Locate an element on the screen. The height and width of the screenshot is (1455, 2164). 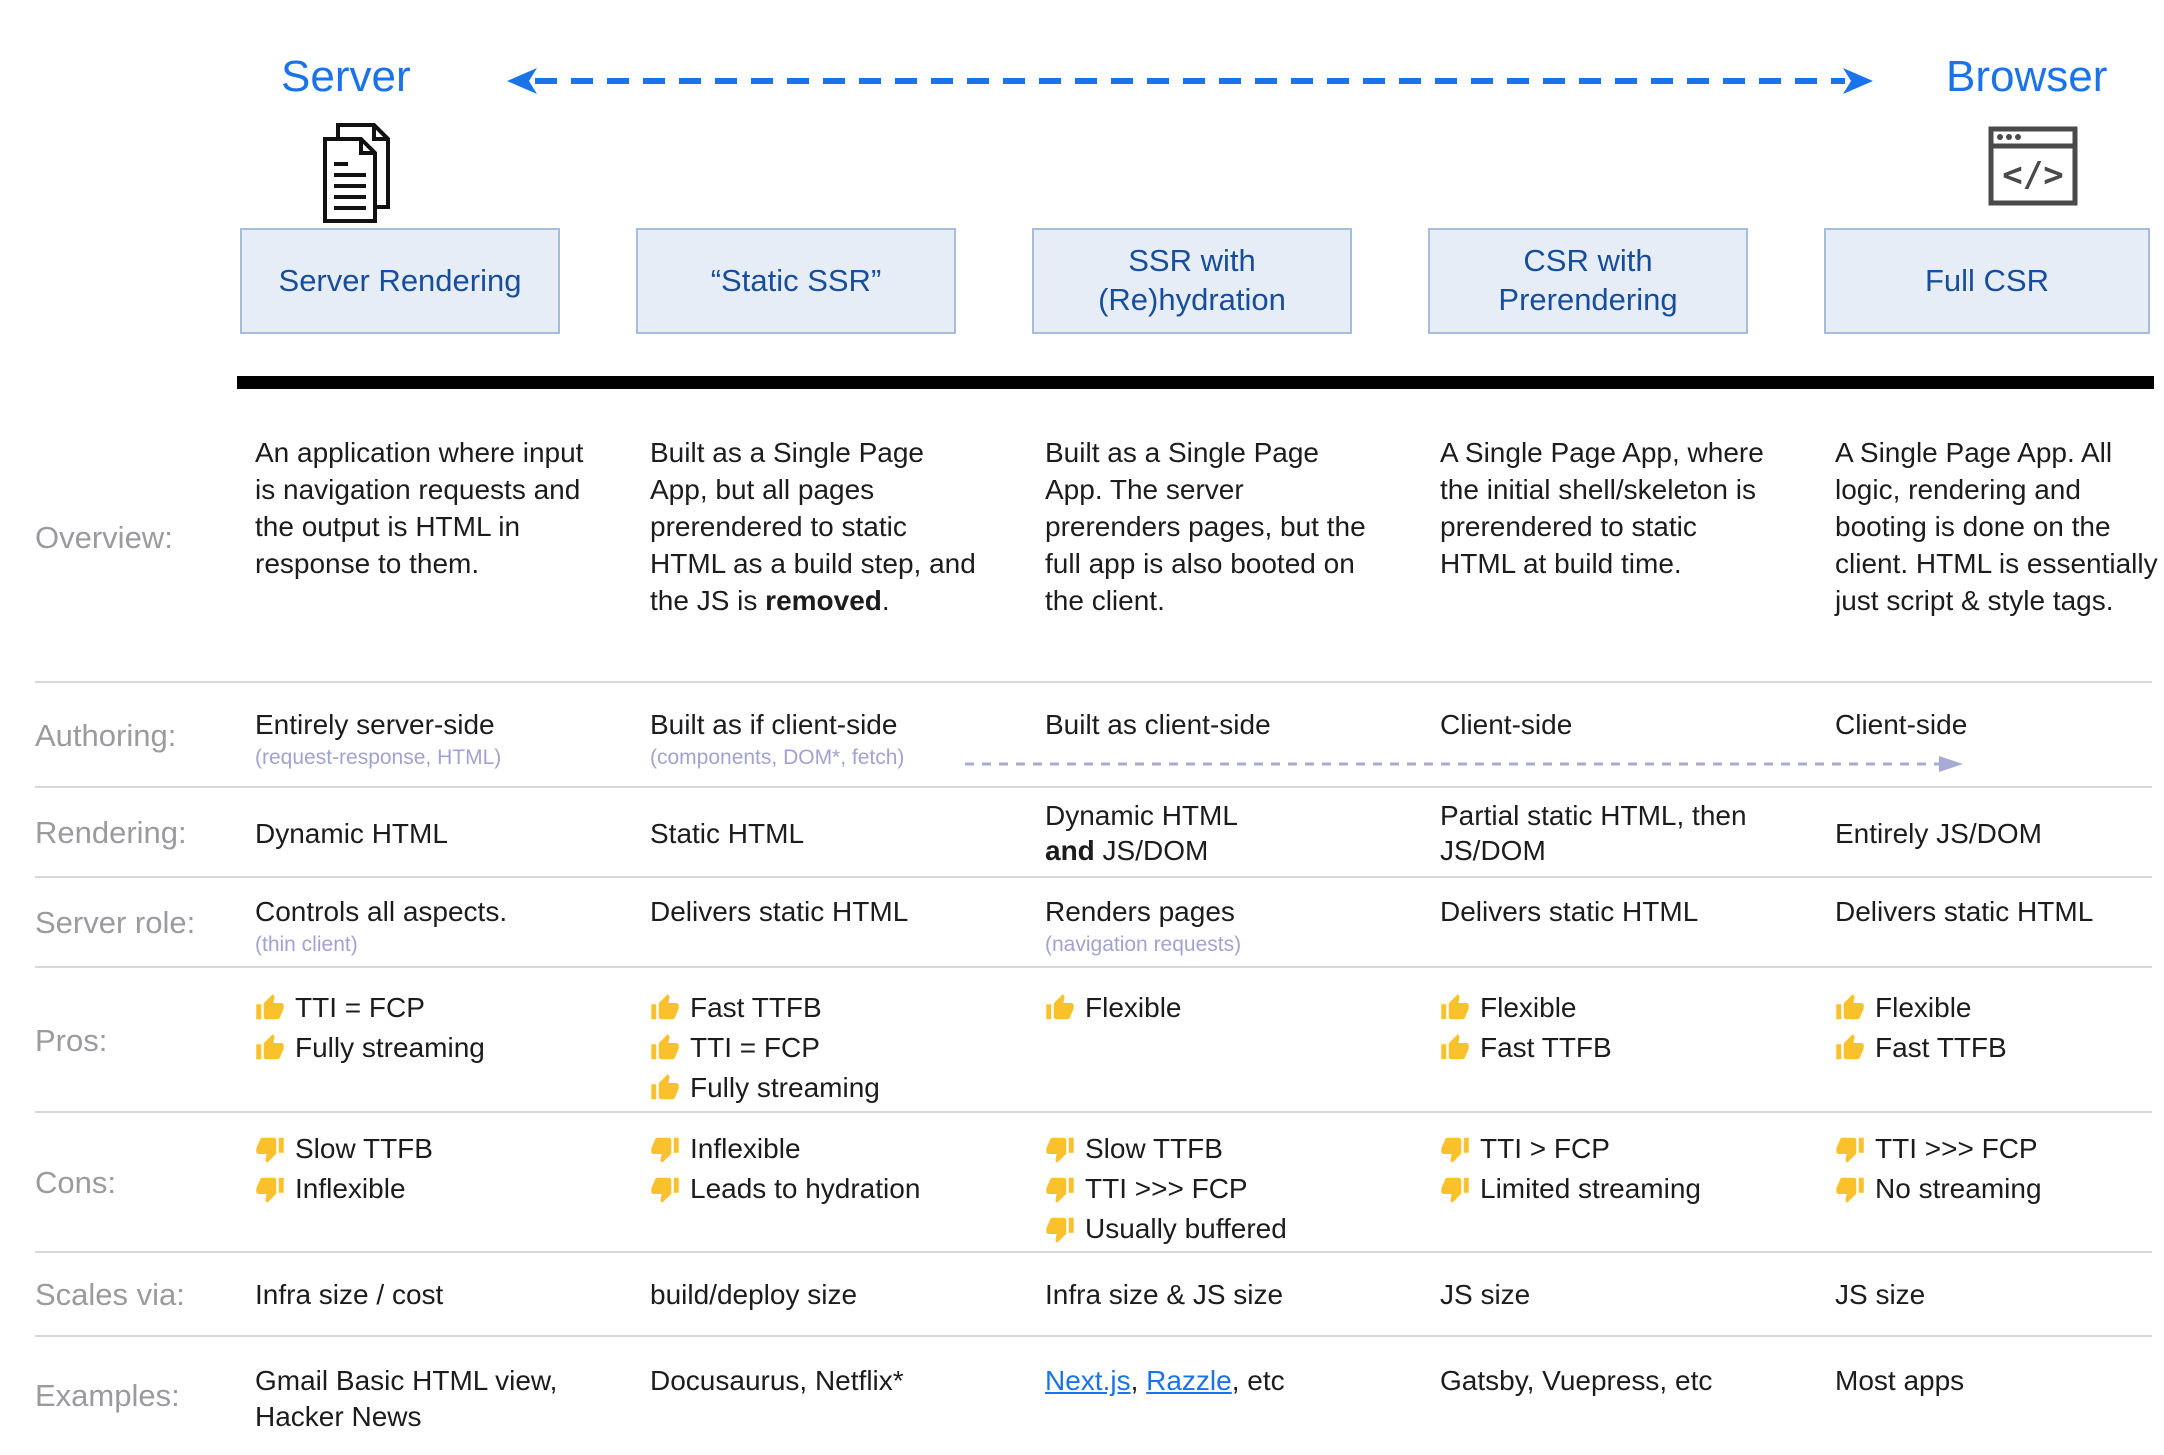
cons-full-csr: TTI >>> FCP No streaming is located at coordinates (1999, 1183).